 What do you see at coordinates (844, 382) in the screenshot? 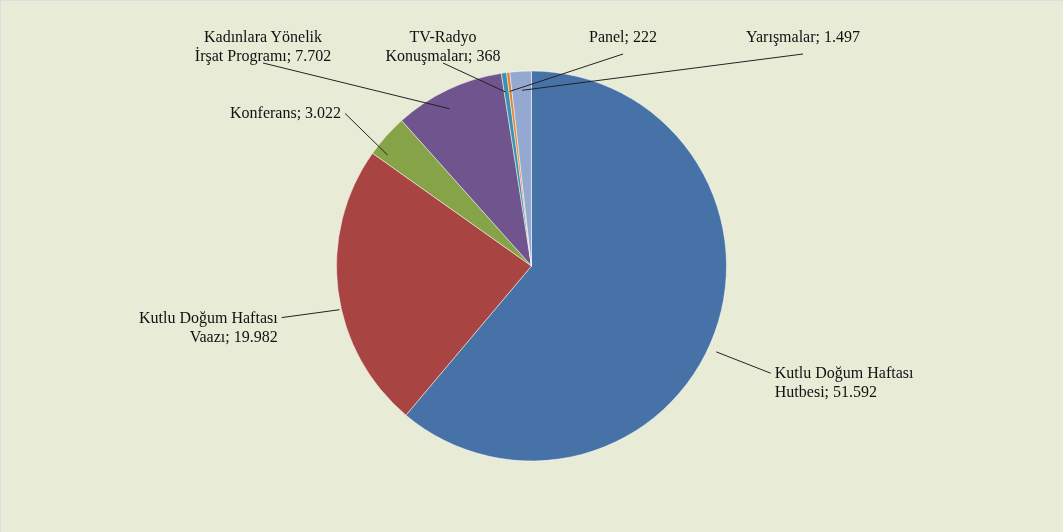
I see `slice-label: Kutlu Doğum Haftası Hutbesi; 51.592` at bounding box center [844, 382].